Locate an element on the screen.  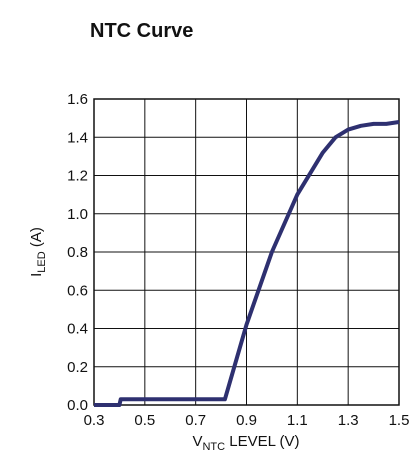
y-tick-label: 1.6 is located at coordinates (77, 99).